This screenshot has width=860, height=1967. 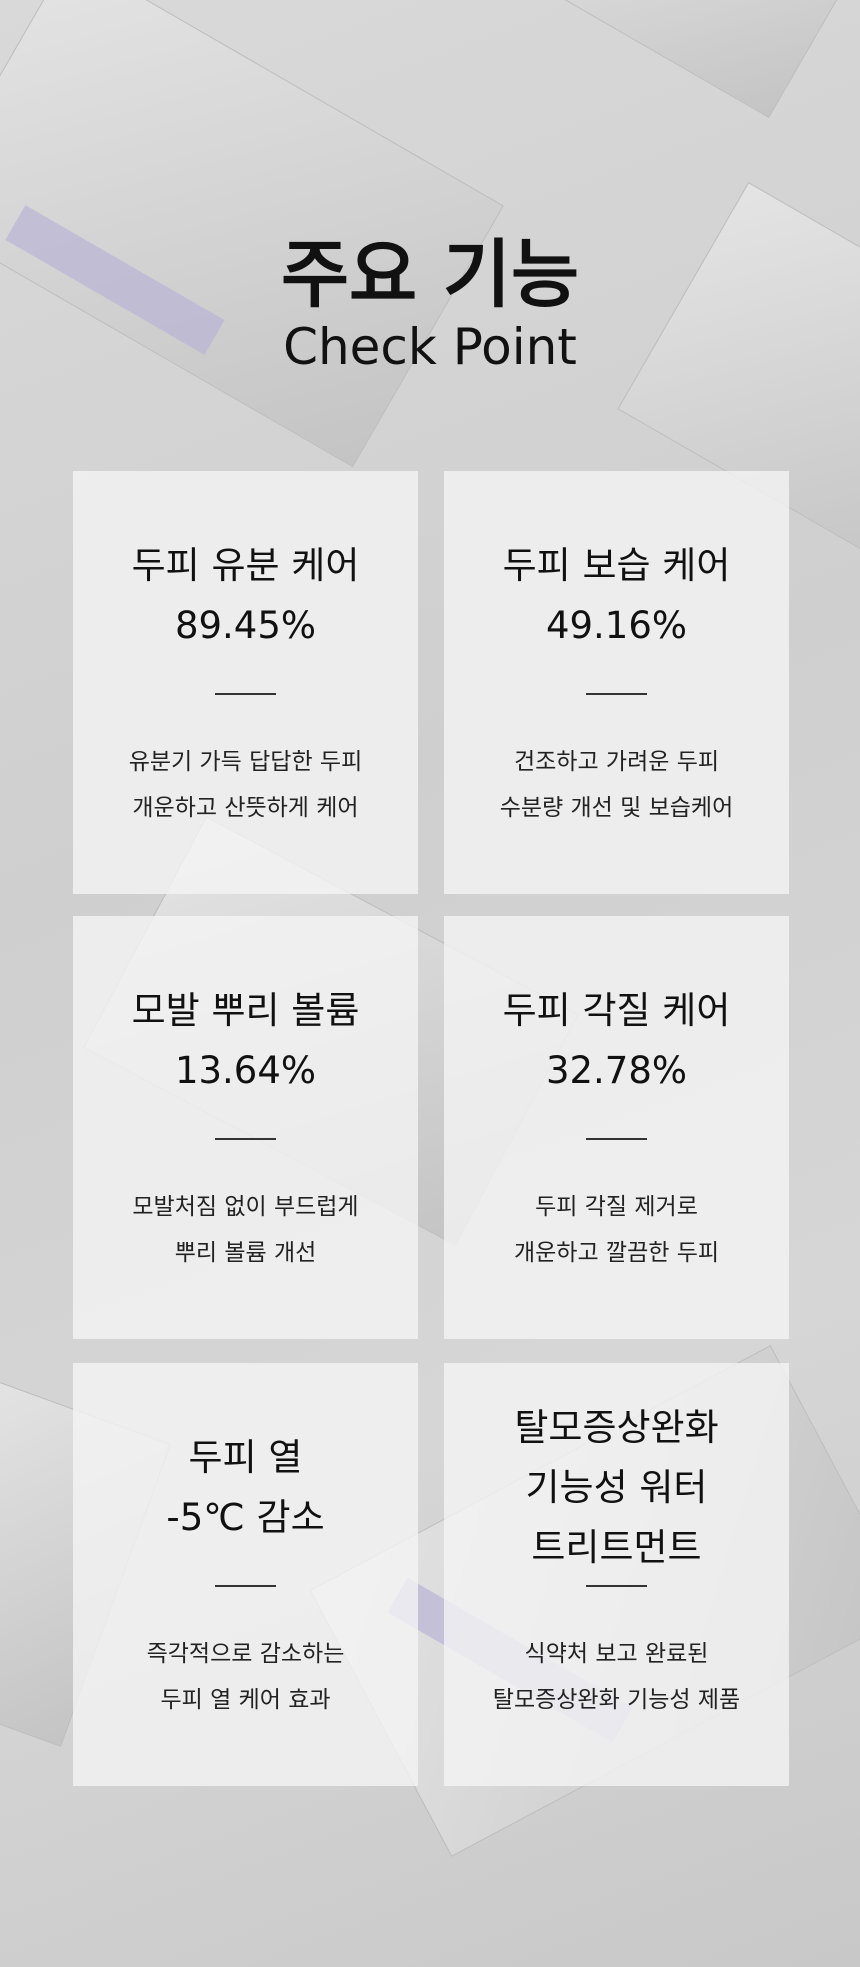 I want to click on description-line: 탈모증상완화 기능성 제품, so click(x=616, y=1700).